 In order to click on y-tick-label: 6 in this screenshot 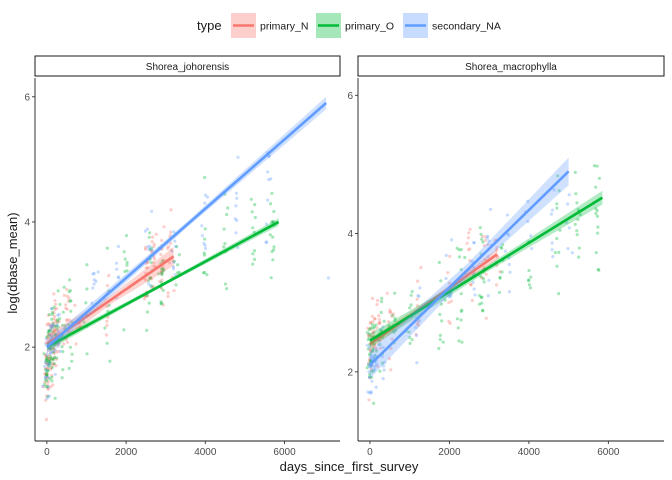, I will do `click(350, 96)`.